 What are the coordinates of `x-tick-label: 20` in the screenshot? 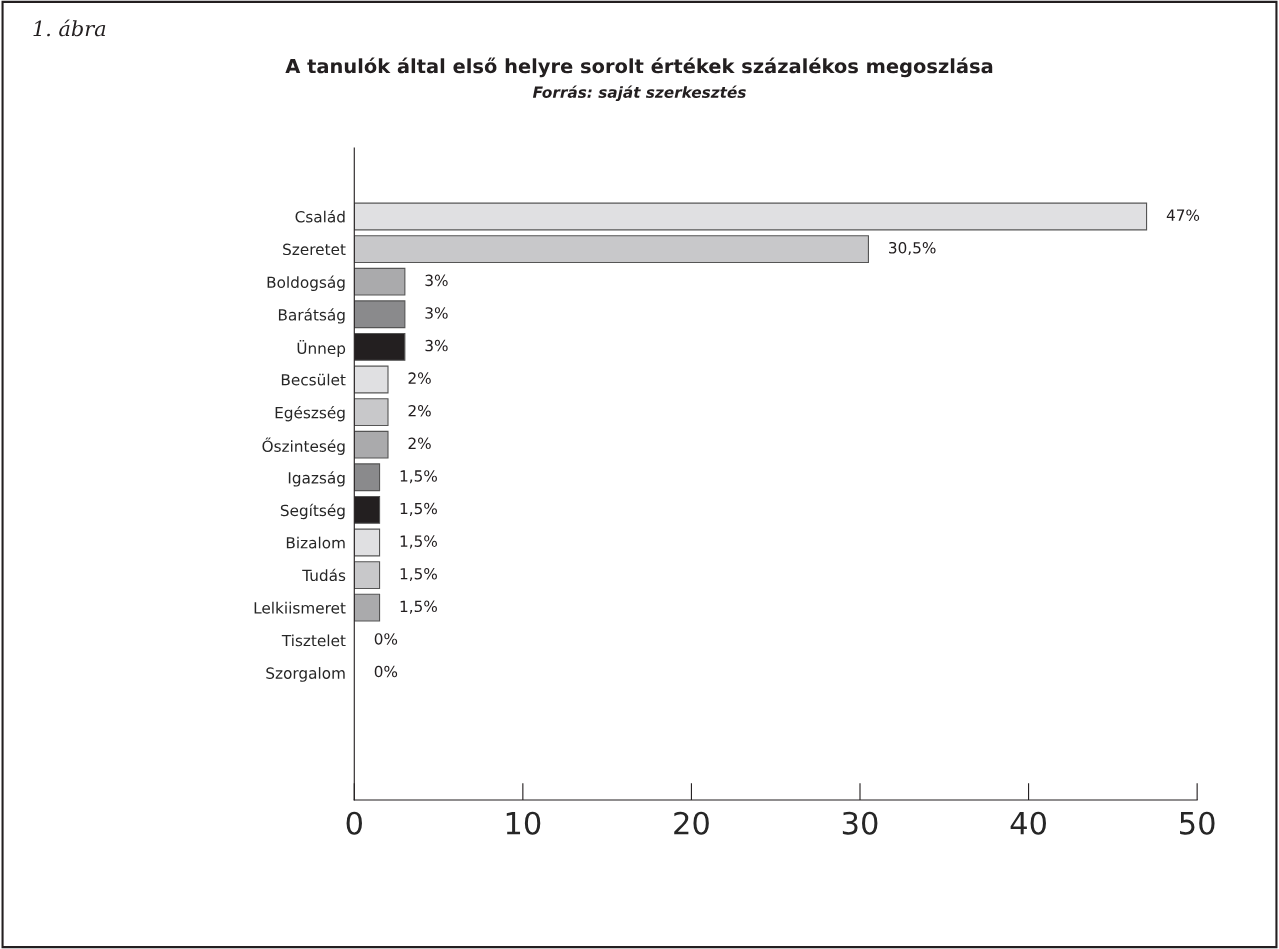 It's located at (691, 823).